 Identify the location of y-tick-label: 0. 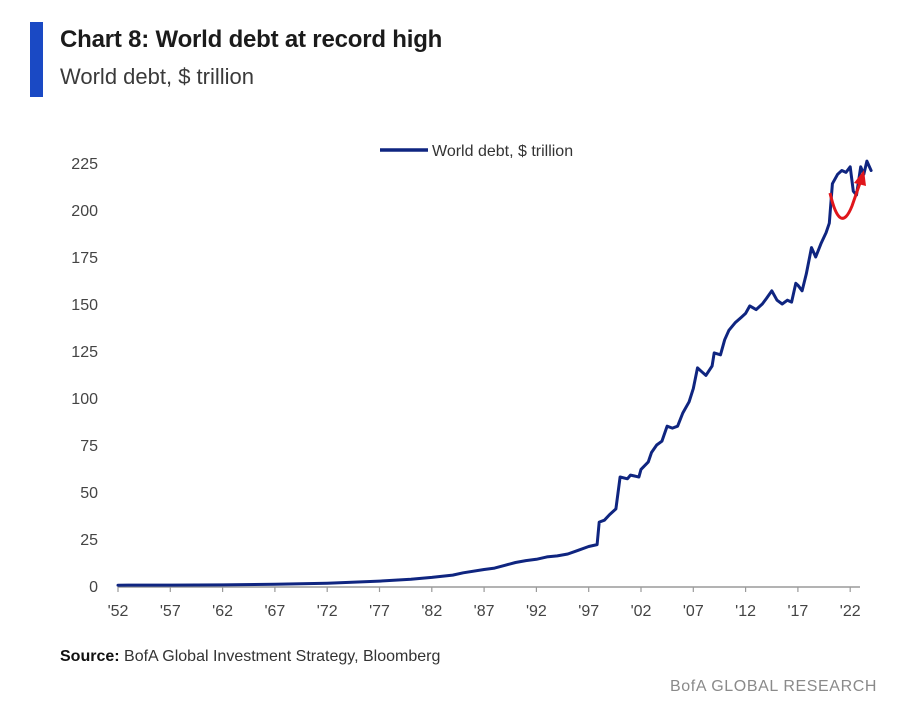
(93, 587).